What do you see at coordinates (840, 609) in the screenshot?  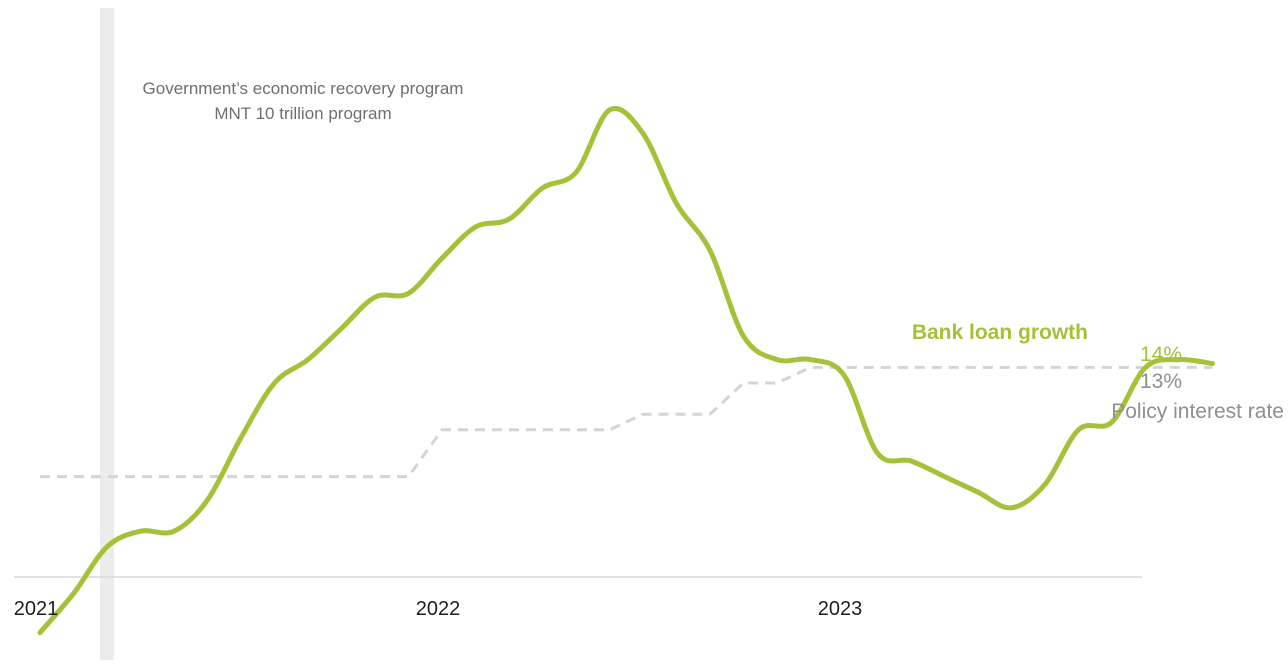 I see `x-tick-label: 2023` at bounding box center [840, 609].